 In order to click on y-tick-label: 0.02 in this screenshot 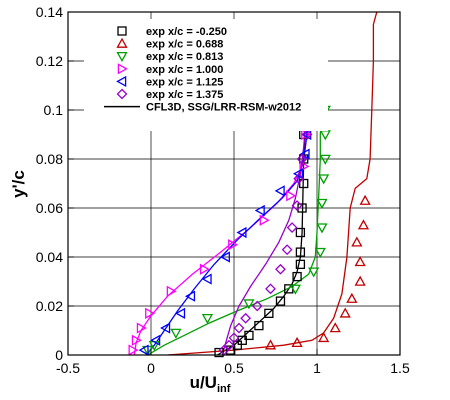, I will do `click(49, 306)`.